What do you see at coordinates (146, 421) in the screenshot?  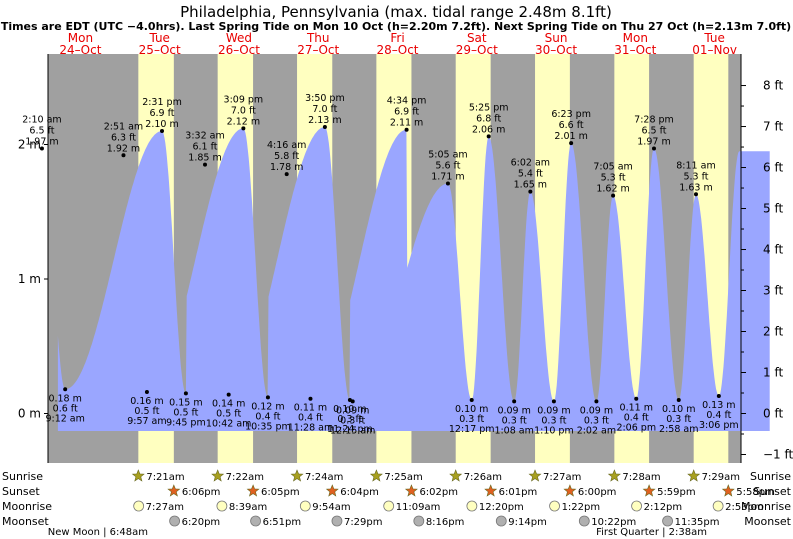 I see `tide-time-label: 9:57 am` at bounding box center [146, 421].